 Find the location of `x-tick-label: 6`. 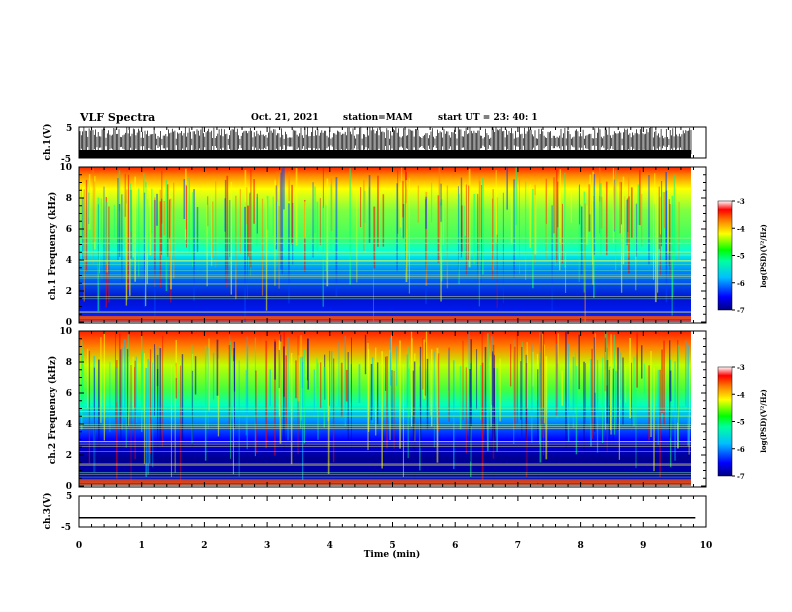

x-tick-label: 6 is located at coordinates (455, 546).